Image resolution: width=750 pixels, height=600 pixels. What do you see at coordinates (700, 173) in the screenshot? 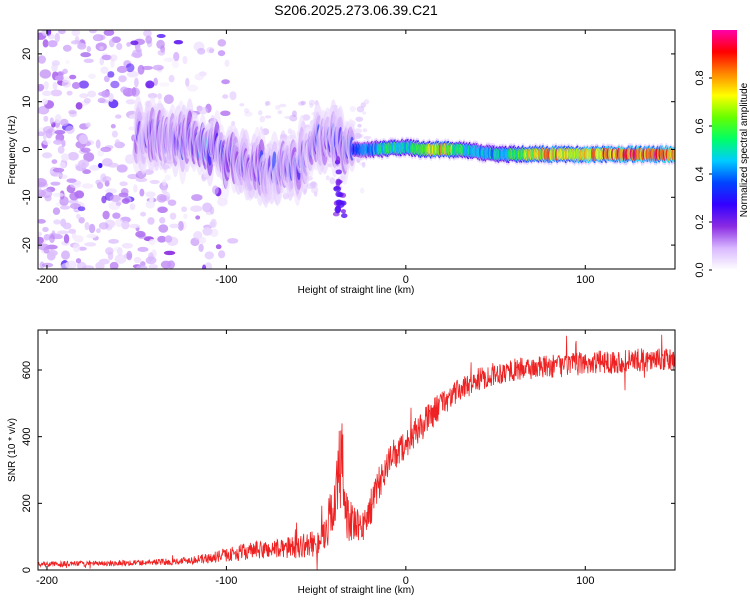
I see `colorbar-tick-label: 0.4` at bounding box center [700, 173].